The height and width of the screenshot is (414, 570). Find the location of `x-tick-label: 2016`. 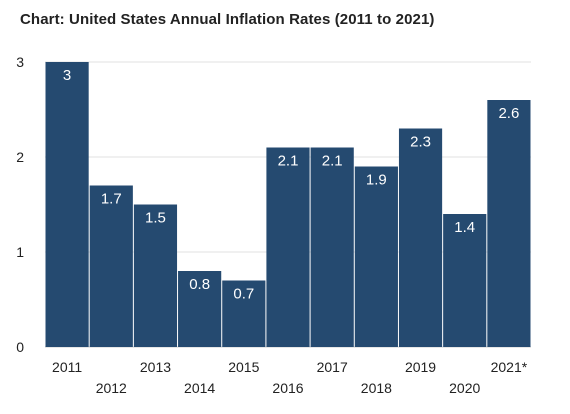

x-tick-label: 2016 is located at coordinates (287, 388).